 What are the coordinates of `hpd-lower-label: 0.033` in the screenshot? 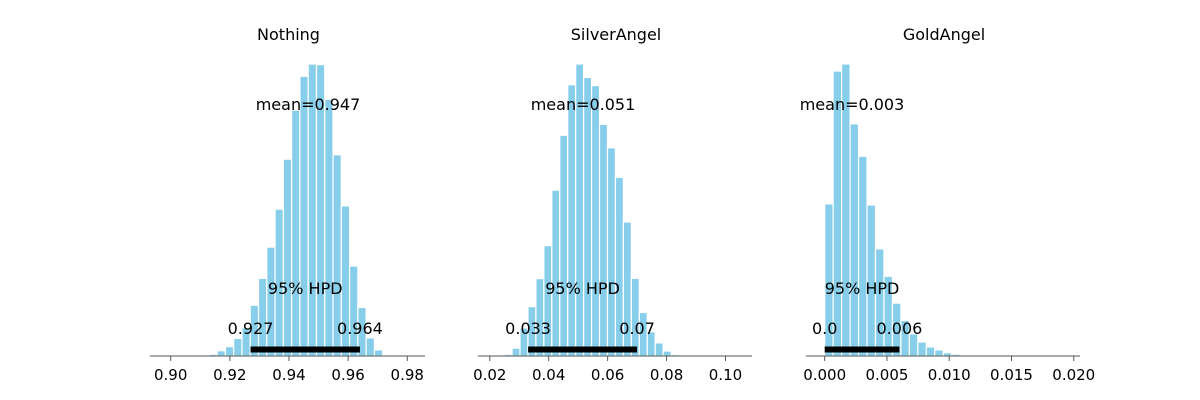 It's located at (528, 328).